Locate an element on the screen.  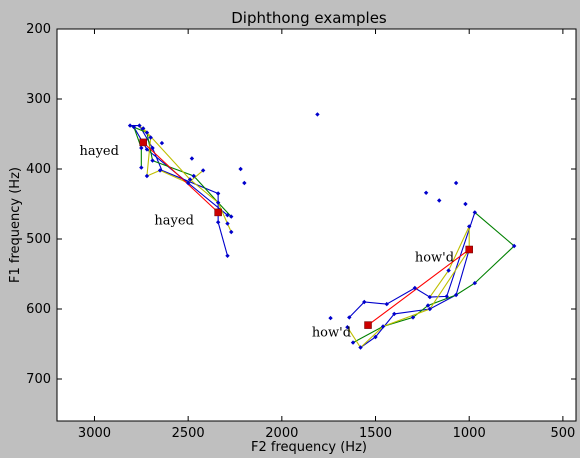
x-tick-label: 2000 is located at coordinates (281, 433).